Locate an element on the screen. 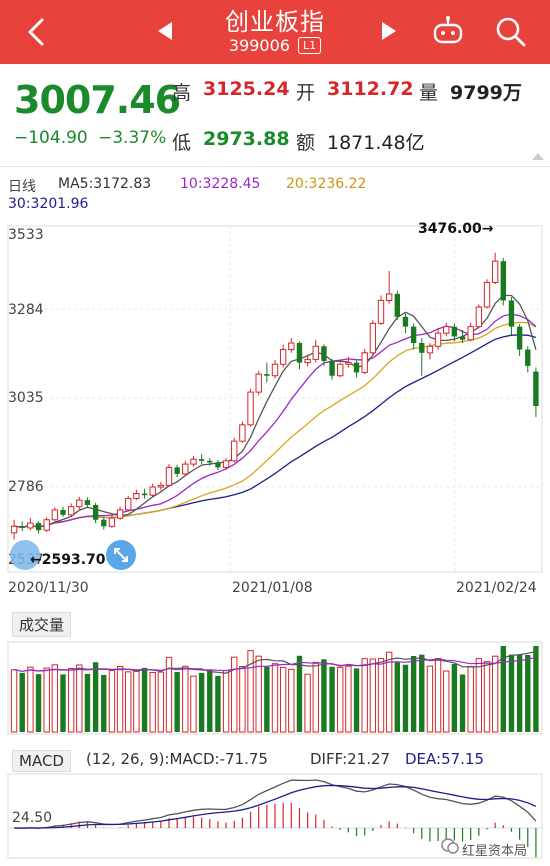 The height and width of the screenshot is (866, 550). volume-label: 量 is located at coordinates (429, 93).